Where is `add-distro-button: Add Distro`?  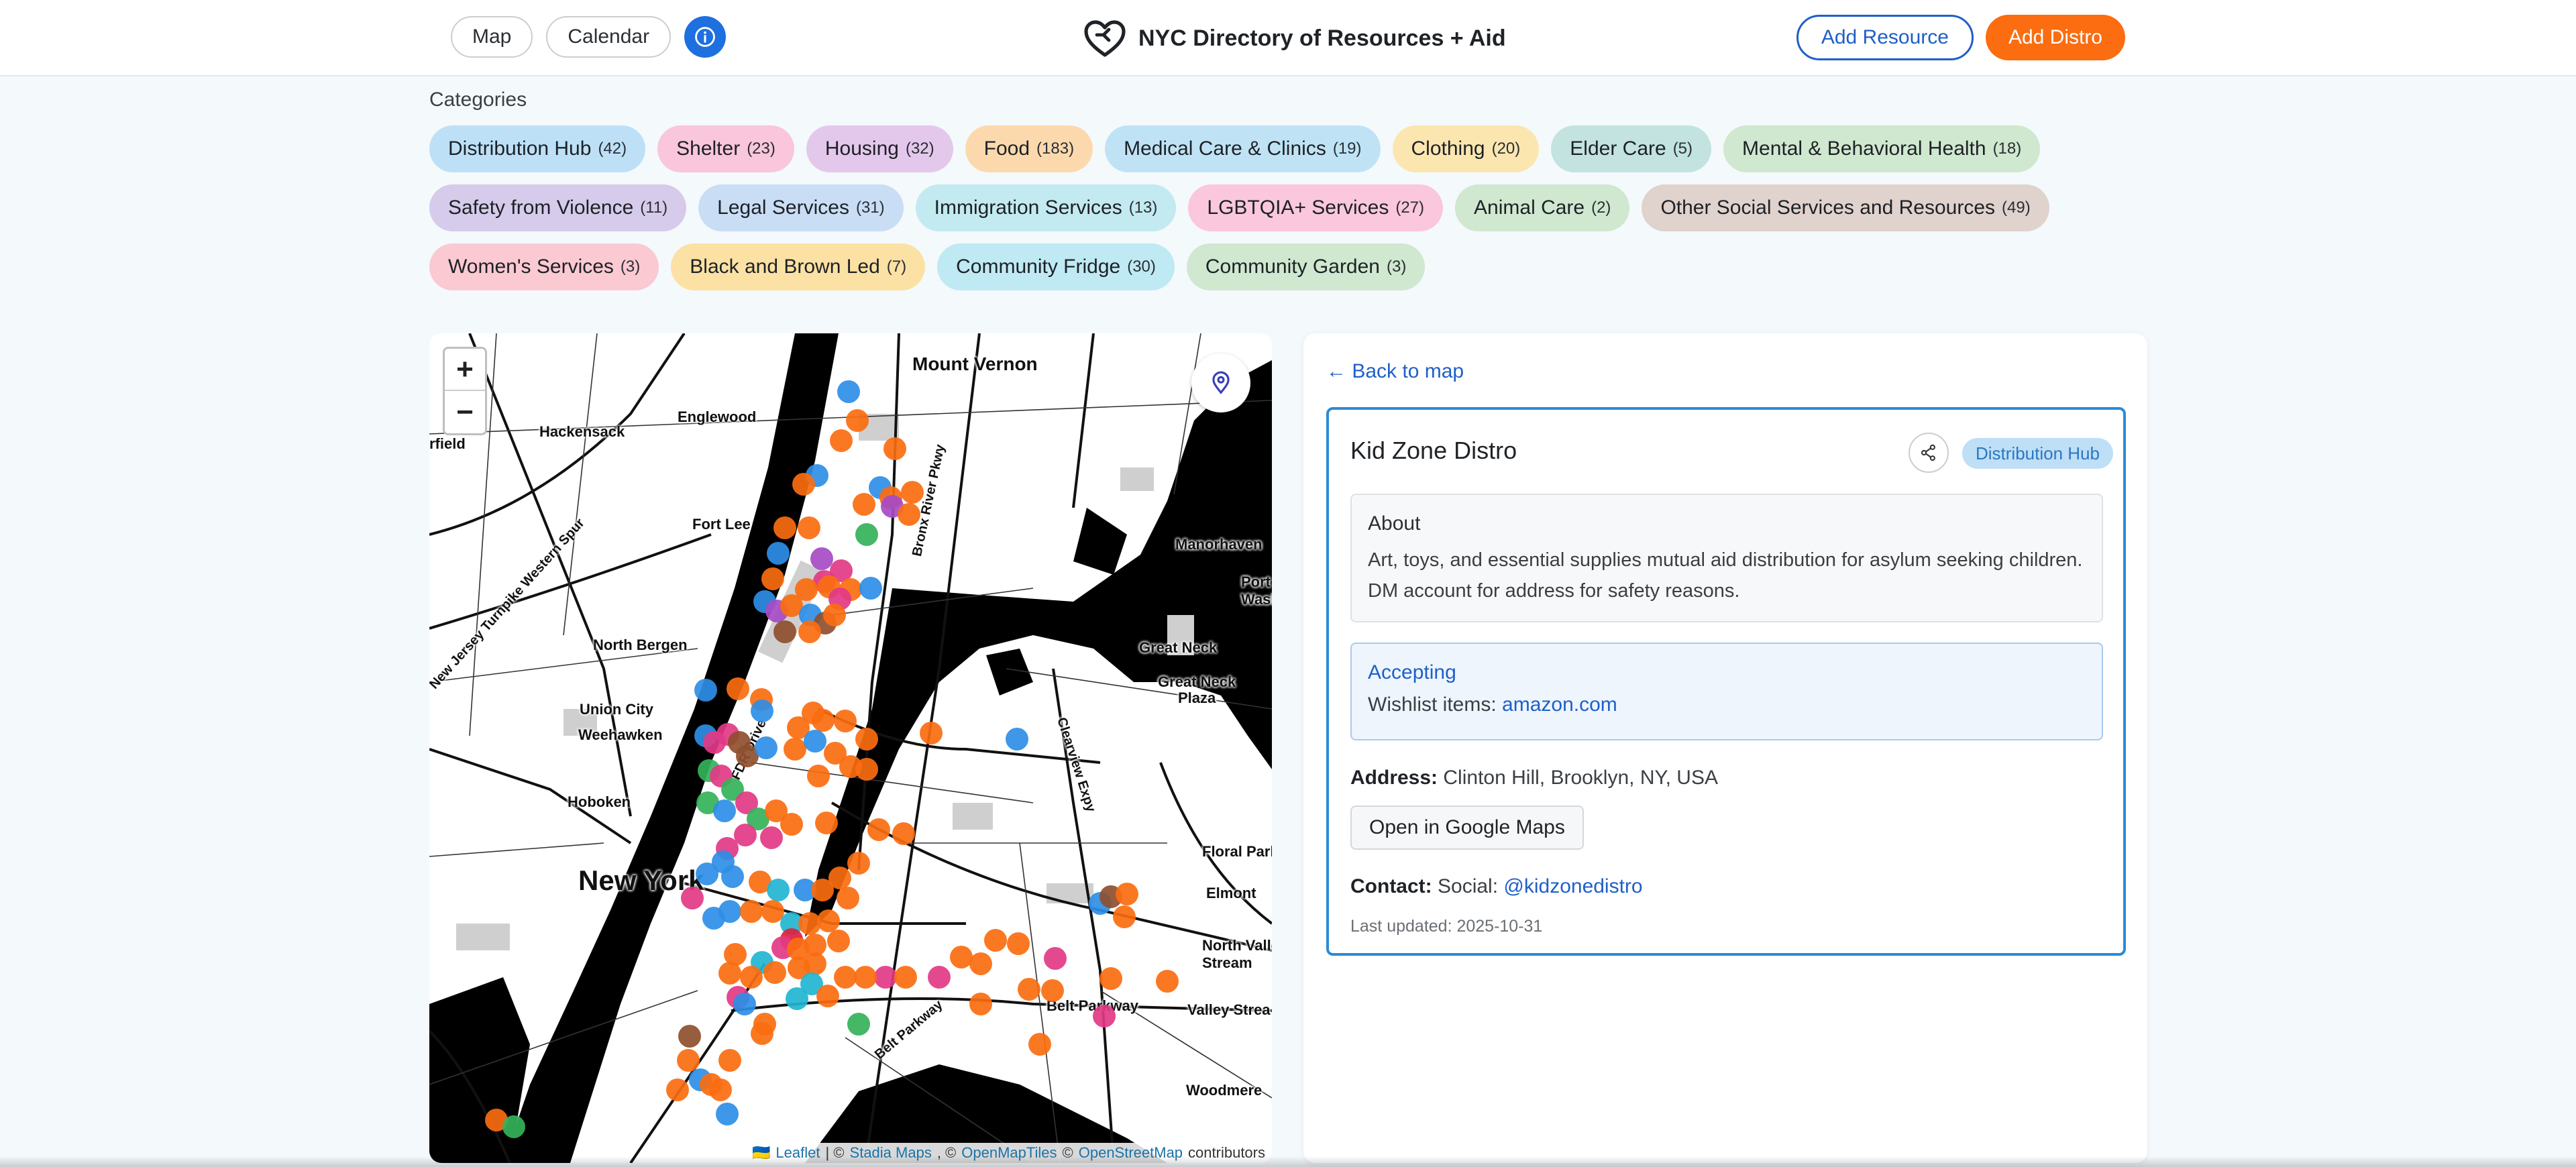
add-distro-button: Add Distro is located at coordinates (2055, 37).